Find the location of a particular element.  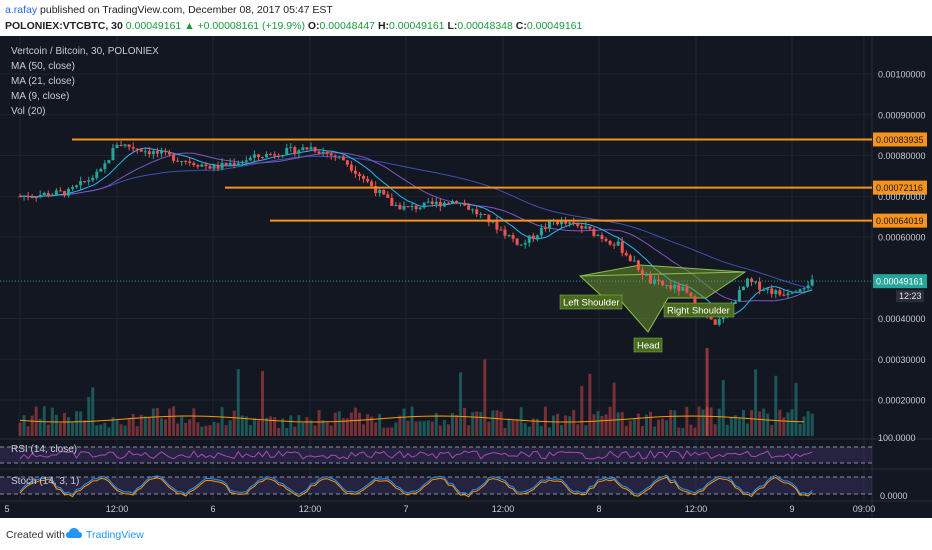

close-value: 0.00049161 is located at coordinates (554, 26).